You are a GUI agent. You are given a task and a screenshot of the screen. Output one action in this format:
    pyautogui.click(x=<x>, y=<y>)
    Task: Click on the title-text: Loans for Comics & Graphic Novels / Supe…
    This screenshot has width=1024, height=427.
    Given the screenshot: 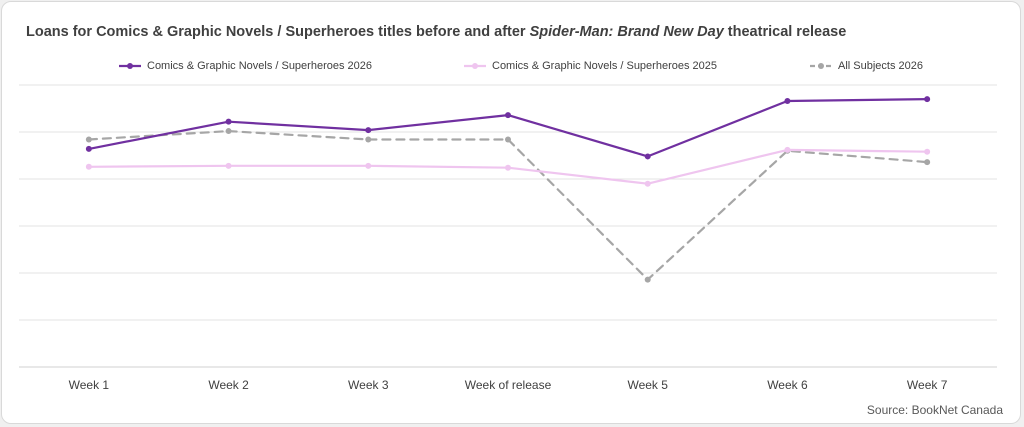 What is the action you would take?
    pyautogui.click(x=278, y=32)
    